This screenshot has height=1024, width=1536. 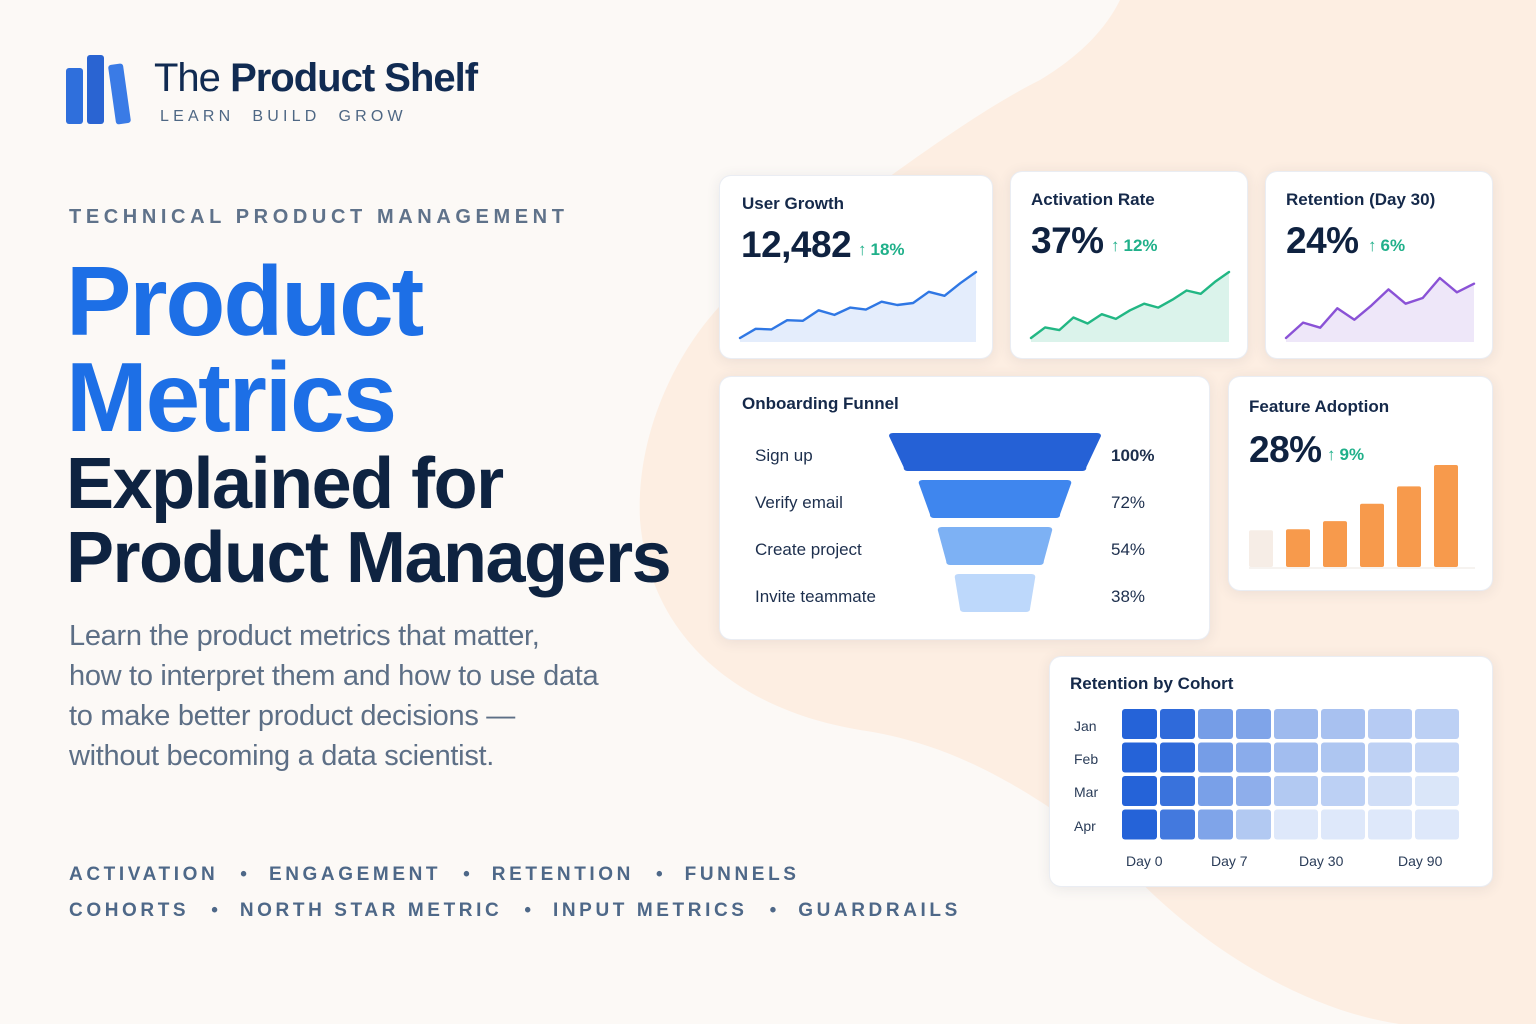 I want to click on activation-rate-sparkline, so click(x=1130, y=304).